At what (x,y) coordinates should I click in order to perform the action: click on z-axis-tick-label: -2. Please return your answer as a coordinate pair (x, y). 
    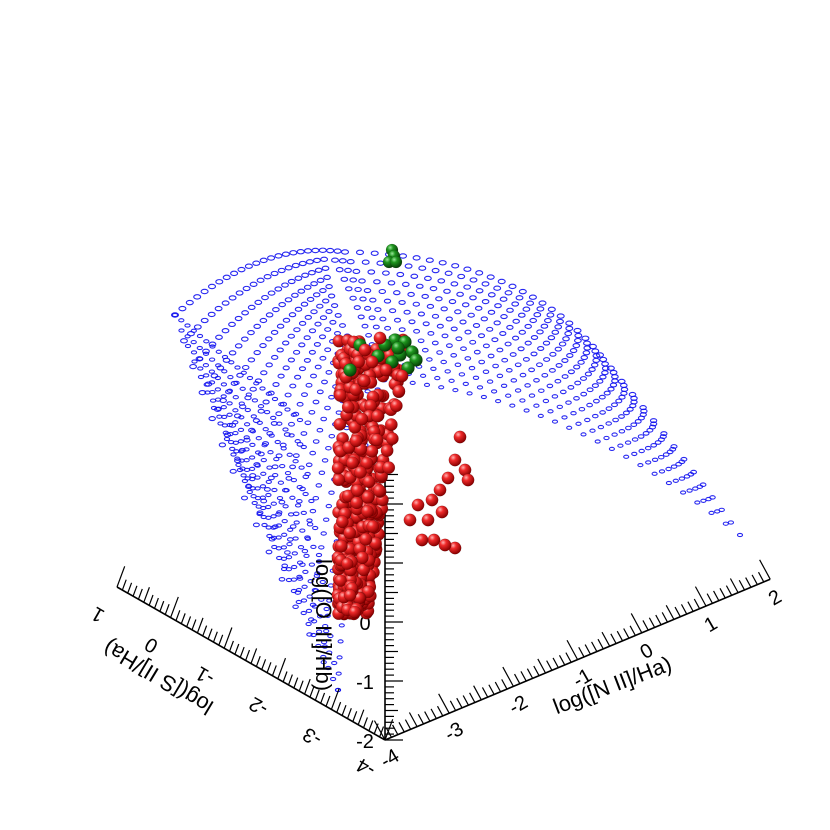
    Looking at the image, I should click on (365, 742).